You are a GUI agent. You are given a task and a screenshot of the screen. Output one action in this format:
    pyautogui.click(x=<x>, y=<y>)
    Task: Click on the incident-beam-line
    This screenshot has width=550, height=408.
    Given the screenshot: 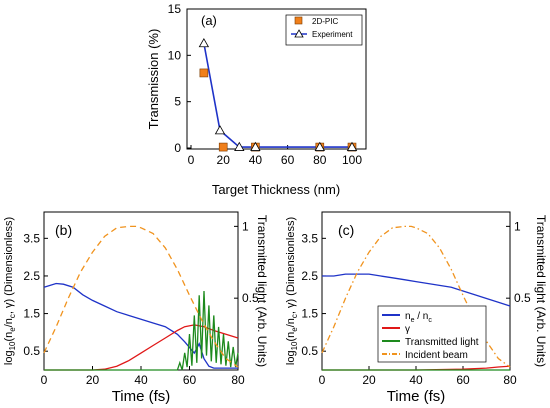 What is the action you would take?
    pyautogui.click(x=141, y=296)
    